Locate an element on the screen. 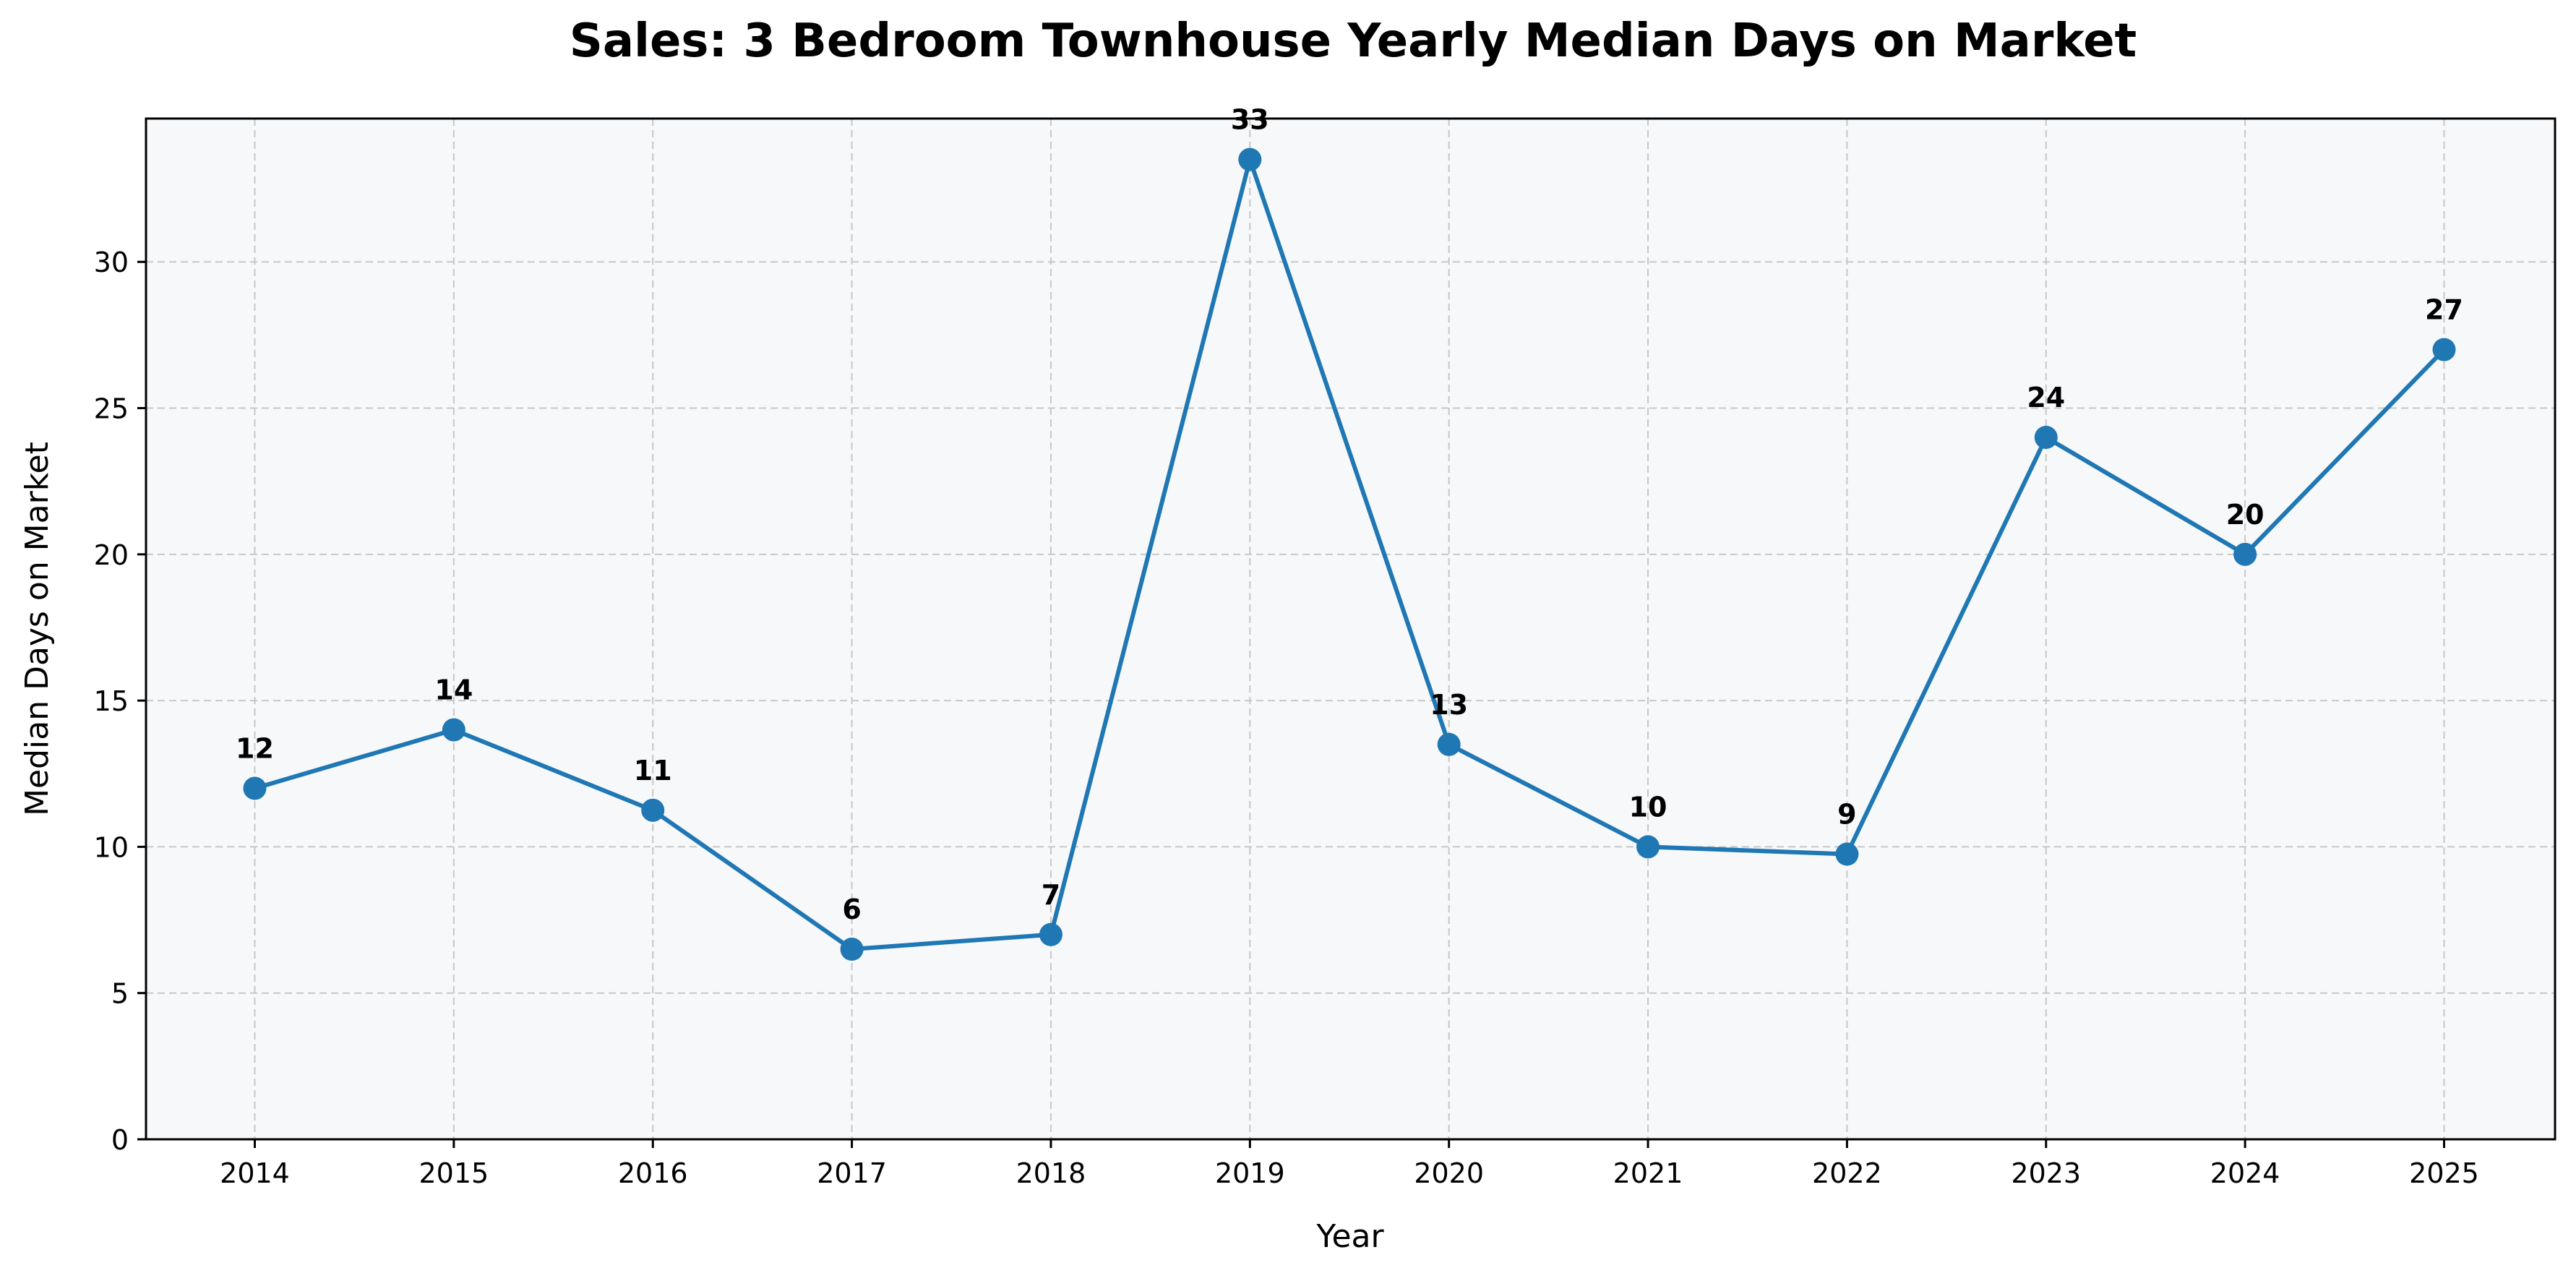 The height and width of the screenshot is (1281, 2576). x-tick-label: 2020 is located at coordinates (1449, 1173).